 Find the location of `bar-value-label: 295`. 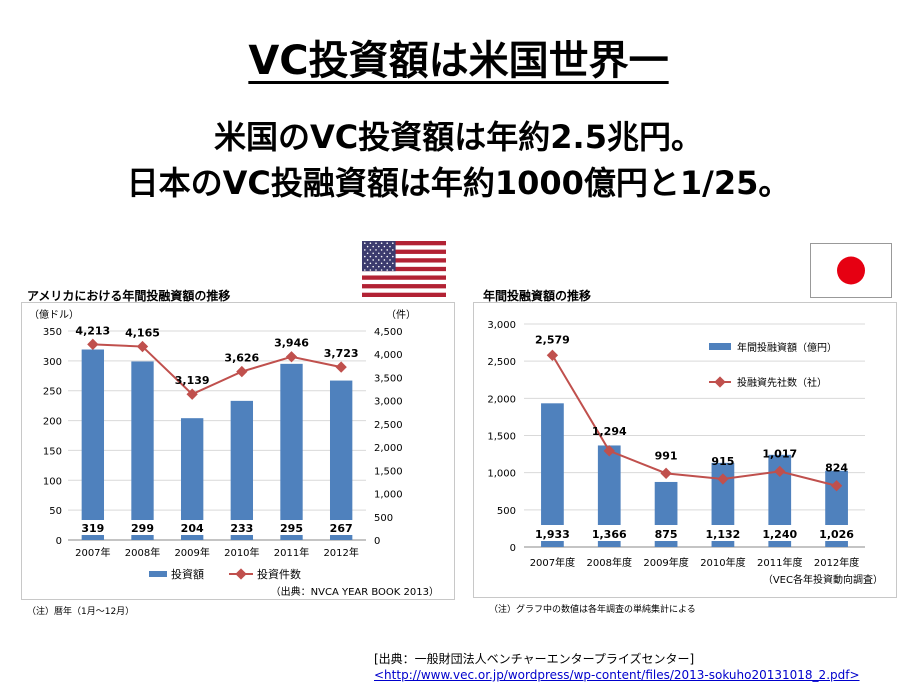

bar-value-label: 295 is located at coordinates (291, 528).